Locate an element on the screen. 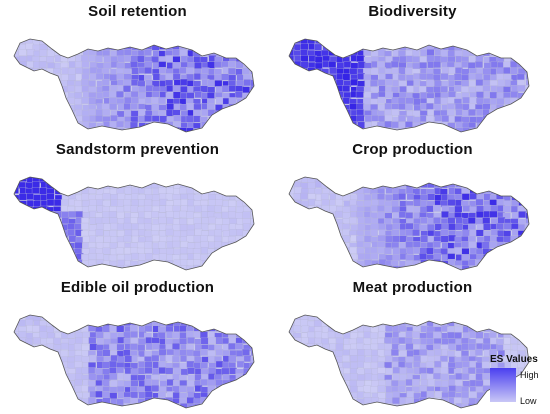 This screenshot has width=550, height=414. legend-high-label: High is located at coordinates (529, 375).